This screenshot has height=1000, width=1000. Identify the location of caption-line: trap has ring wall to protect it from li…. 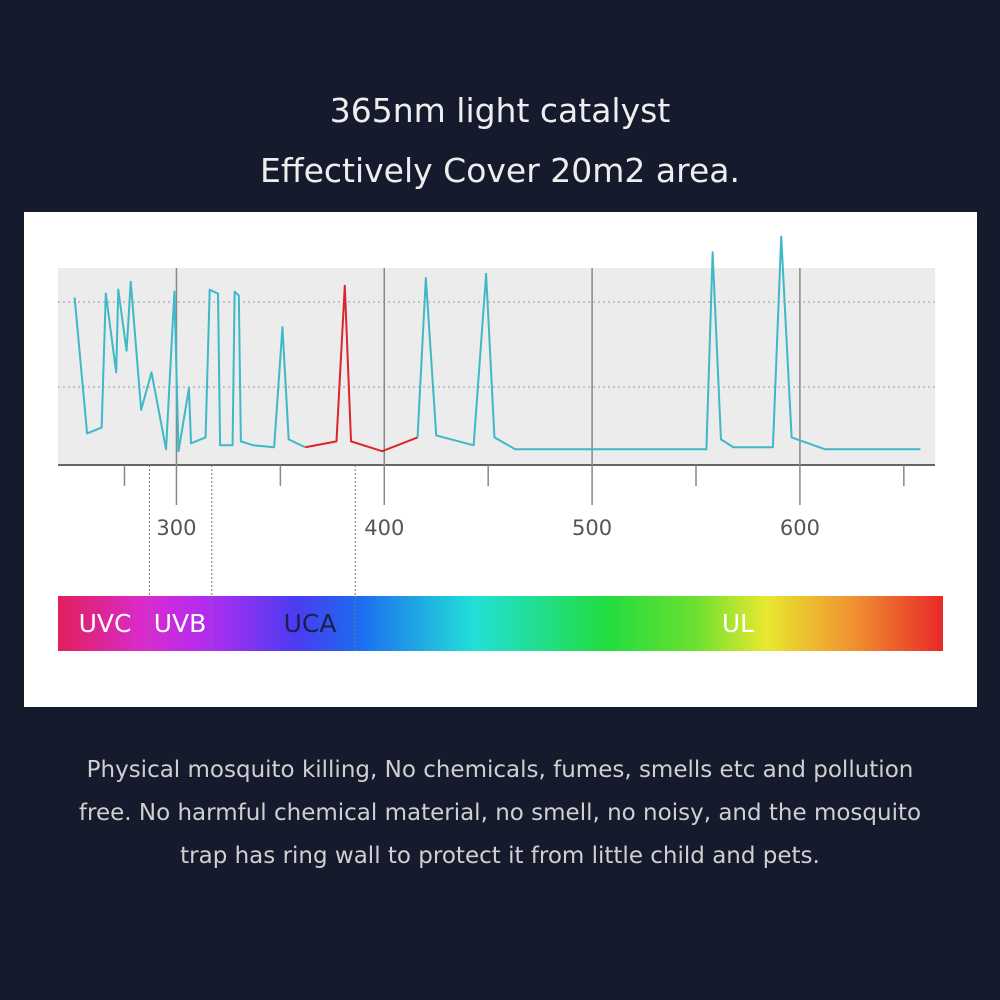
(500, 856).